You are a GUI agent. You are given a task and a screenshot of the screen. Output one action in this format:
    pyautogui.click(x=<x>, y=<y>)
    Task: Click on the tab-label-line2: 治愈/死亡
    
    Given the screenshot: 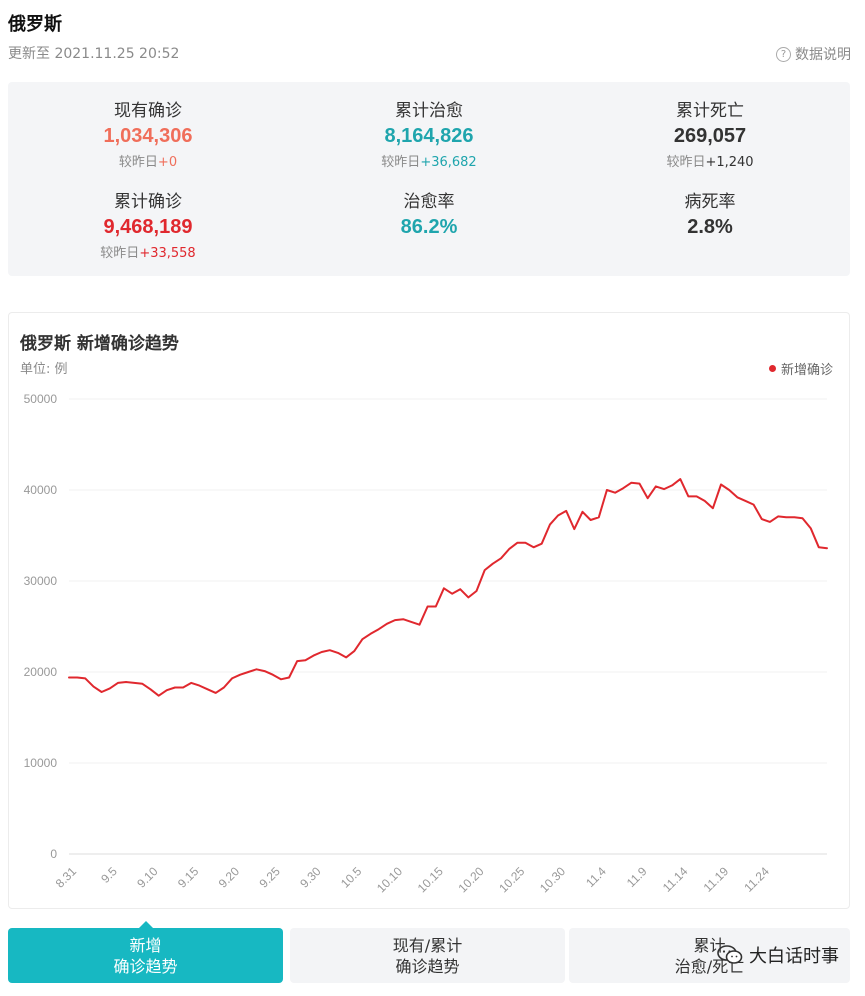 What is the action you would take?
    pyautogui.click(x=709, y=966)
    